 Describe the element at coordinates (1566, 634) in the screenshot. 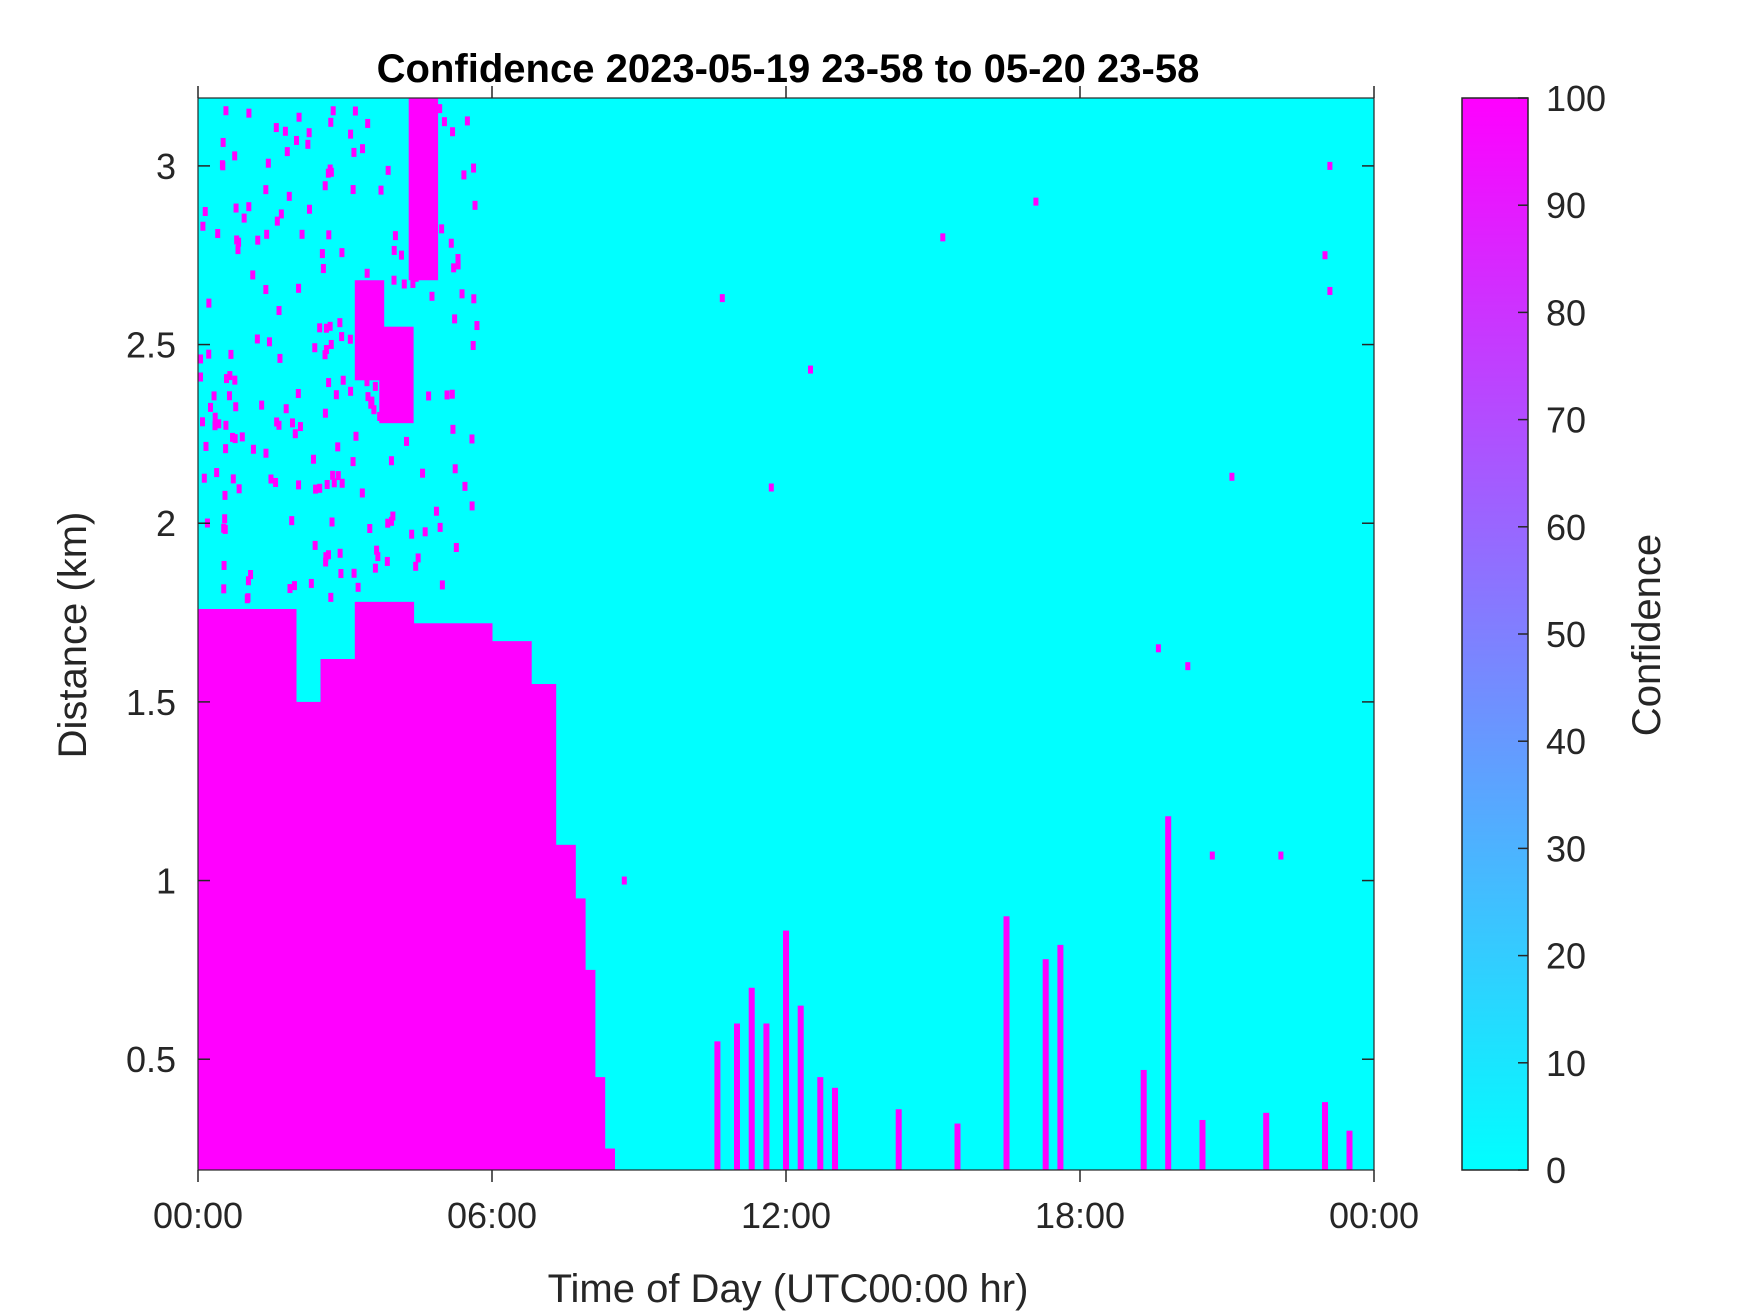

I see `colorbar-tick-label: 50` at that location.